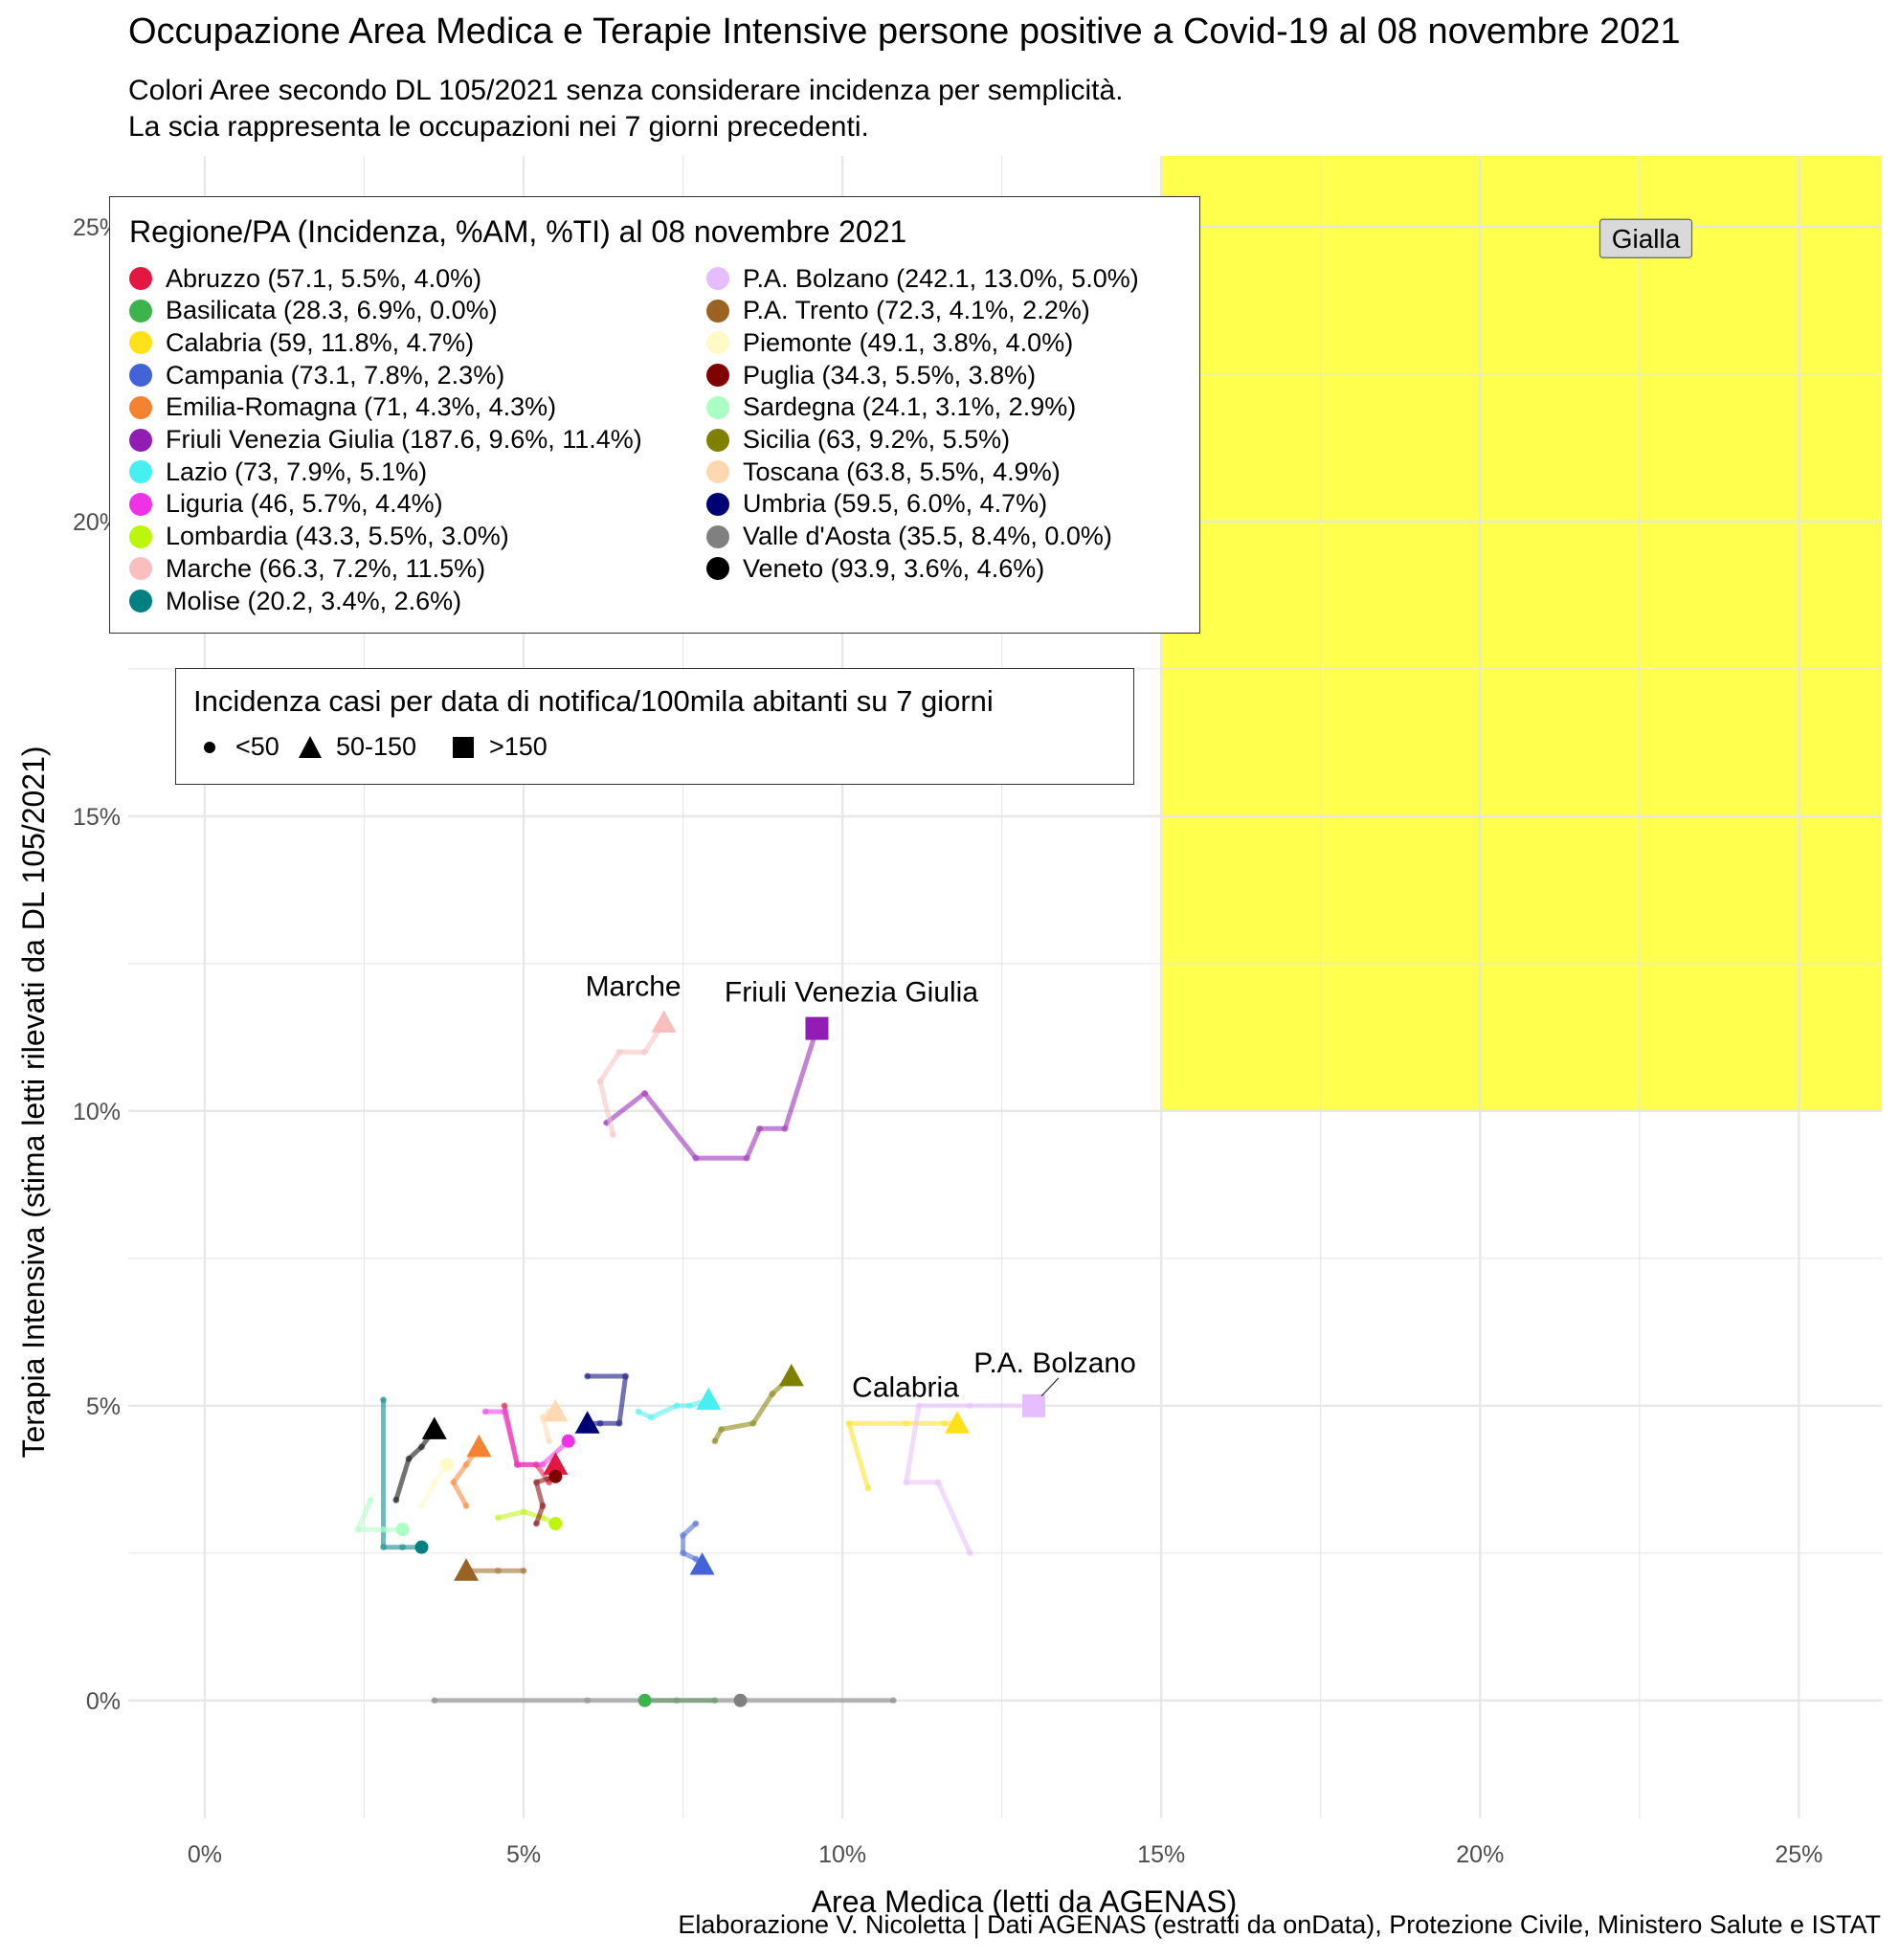  What do you see at coordinates (889, 342) in the screenshot?
I see `legend-item: Piemonte (49.1, 3.8%, 4.0%)` at bounding box center [889, 342].